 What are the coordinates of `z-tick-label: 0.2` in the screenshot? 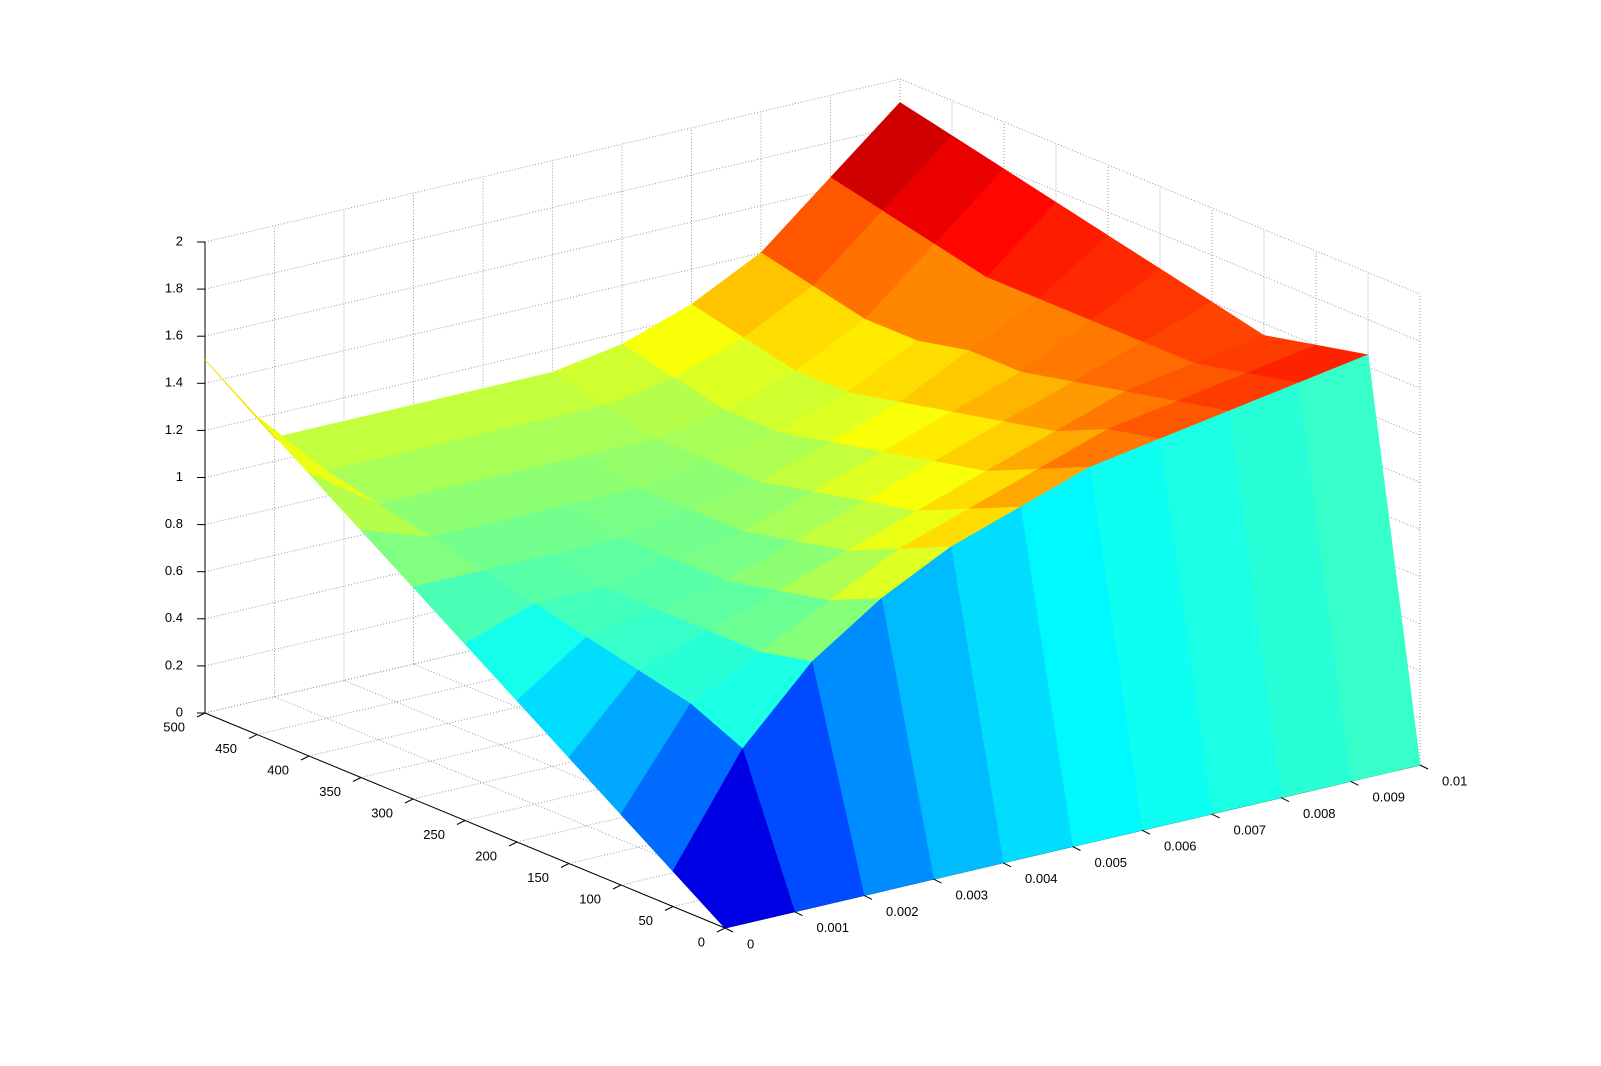 It's located at (174, 664).